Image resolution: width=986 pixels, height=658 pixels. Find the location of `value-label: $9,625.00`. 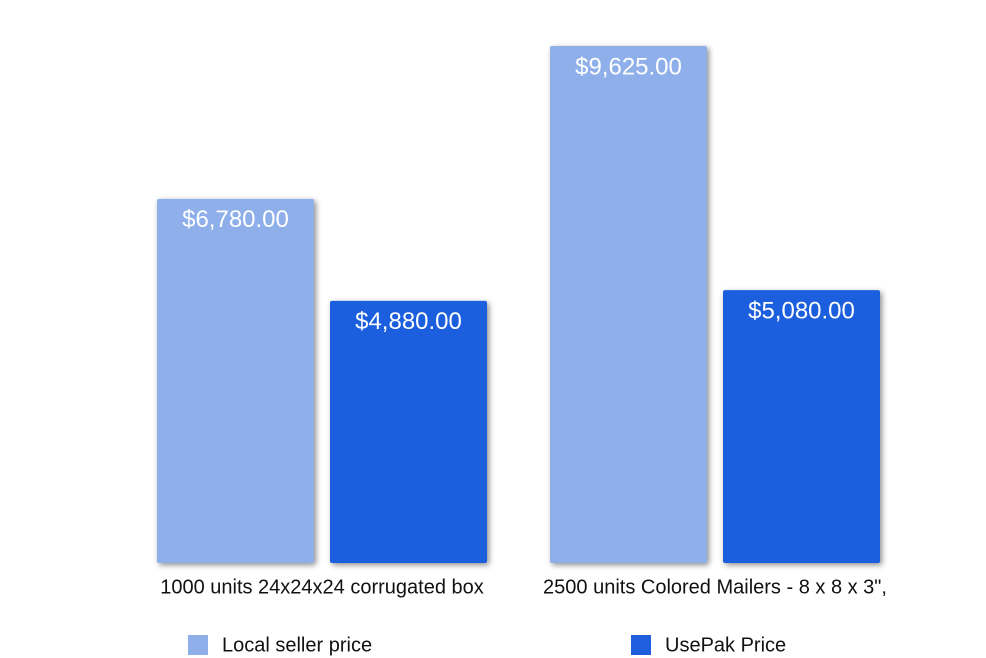

value-label: $9,625.00 is located at coordinates (628, 66).